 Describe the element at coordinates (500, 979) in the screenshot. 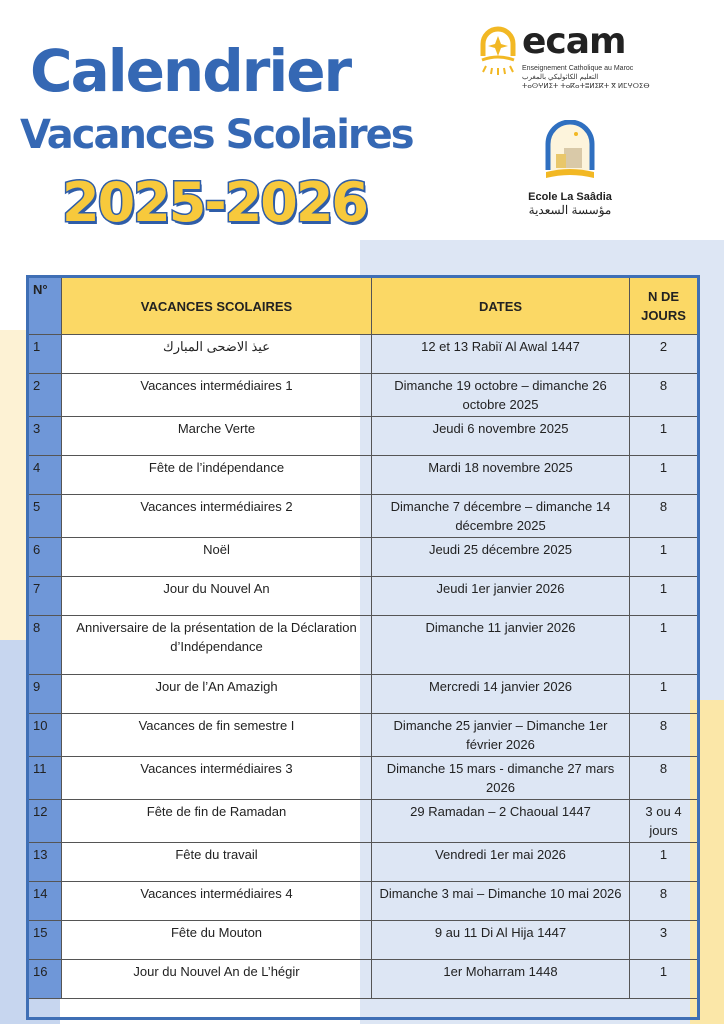

I see `holiday-dates: 1er Moharram 1448` at that location.